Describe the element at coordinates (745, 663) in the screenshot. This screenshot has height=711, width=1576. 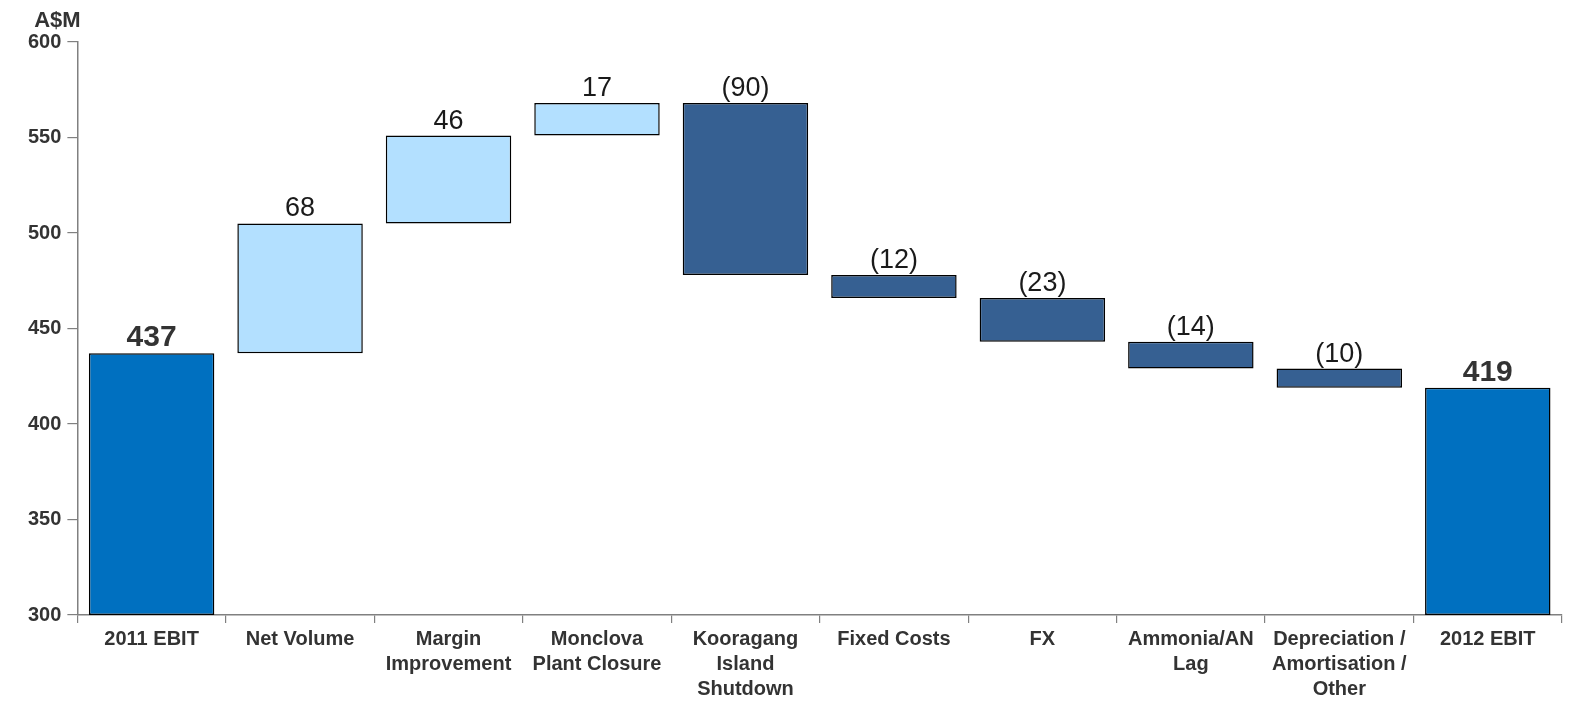
I see `x-tick-label: Kooragang Island Shutdown` at that location.